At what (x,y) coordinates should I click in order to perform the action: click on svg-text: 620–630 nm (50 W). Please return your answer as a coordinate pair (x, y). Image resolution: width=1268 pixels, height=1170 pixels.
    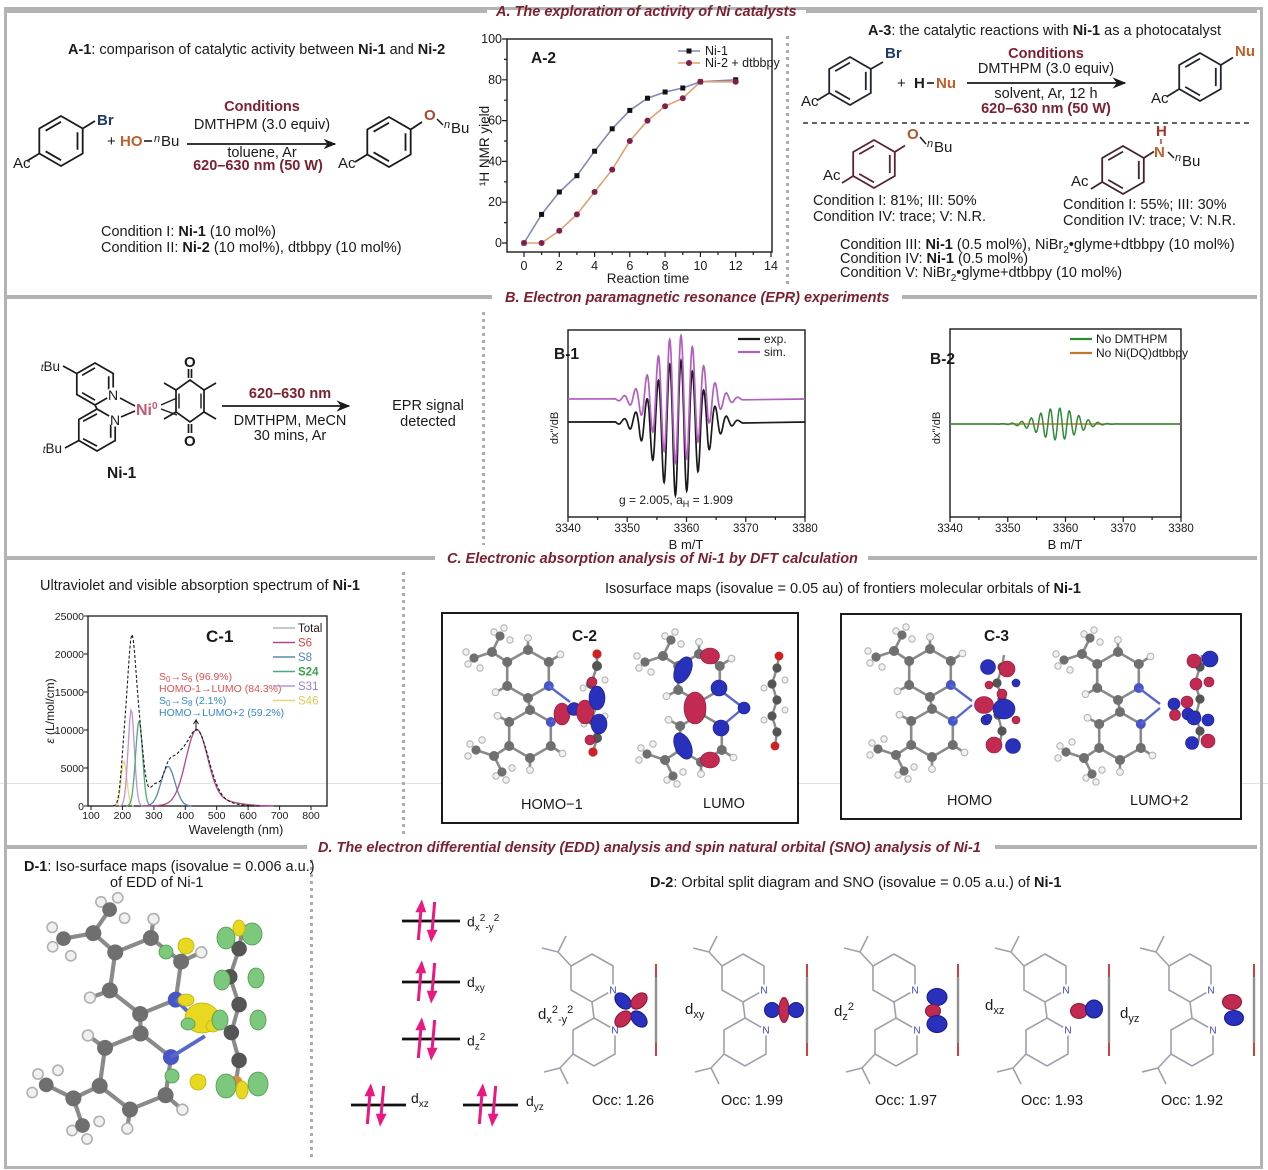
    Looking at the image, I should click on (258, 166).